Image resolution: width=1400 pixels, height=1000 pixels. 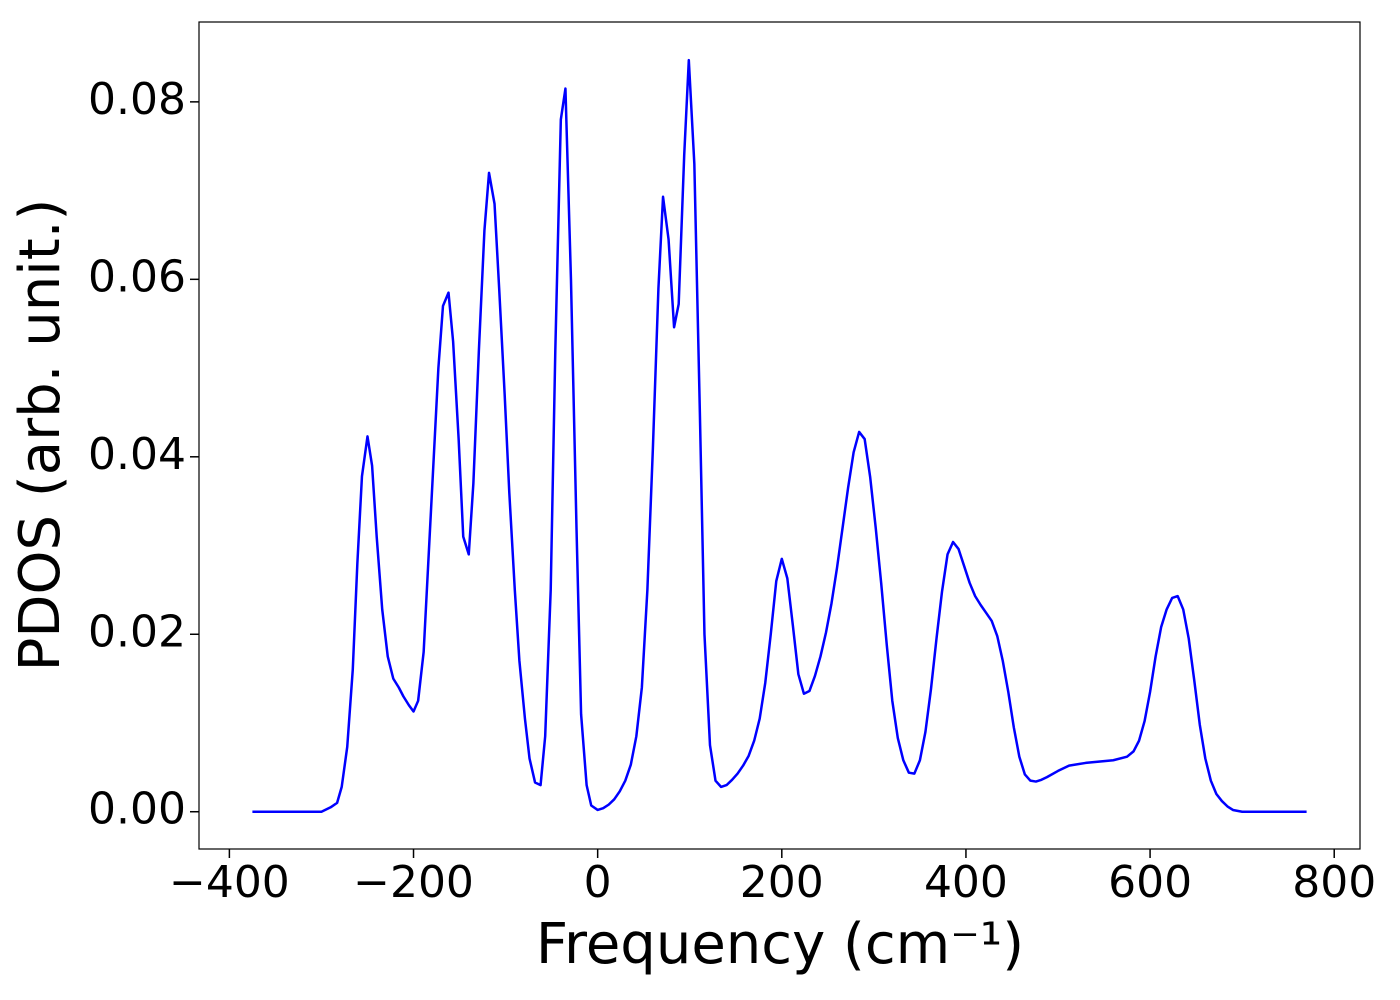 What do you see at coordinates (1334, 882) in the screenshot?
I see `x-tick-label: 800` at bounding box center [1334, 882].